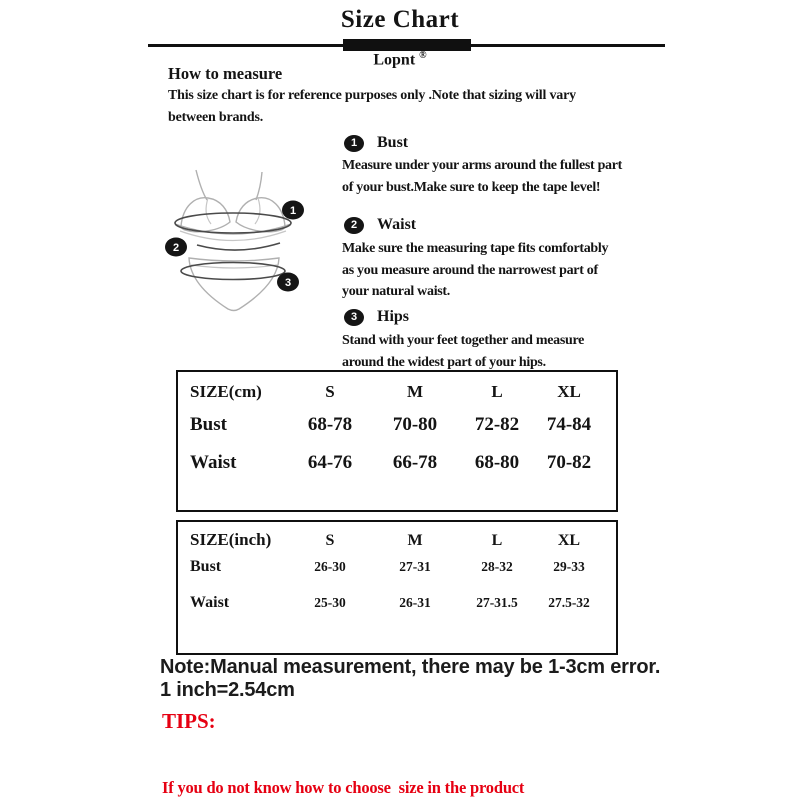 Image resolution: width=800 pixels, height=800 pixels. What do you see at coordinates (397, 567) in the screenshot?
I see `size-table-inch-bust-row: Bust 26-30 27-31 28-32 29-33` at bounding box center [397, 567].